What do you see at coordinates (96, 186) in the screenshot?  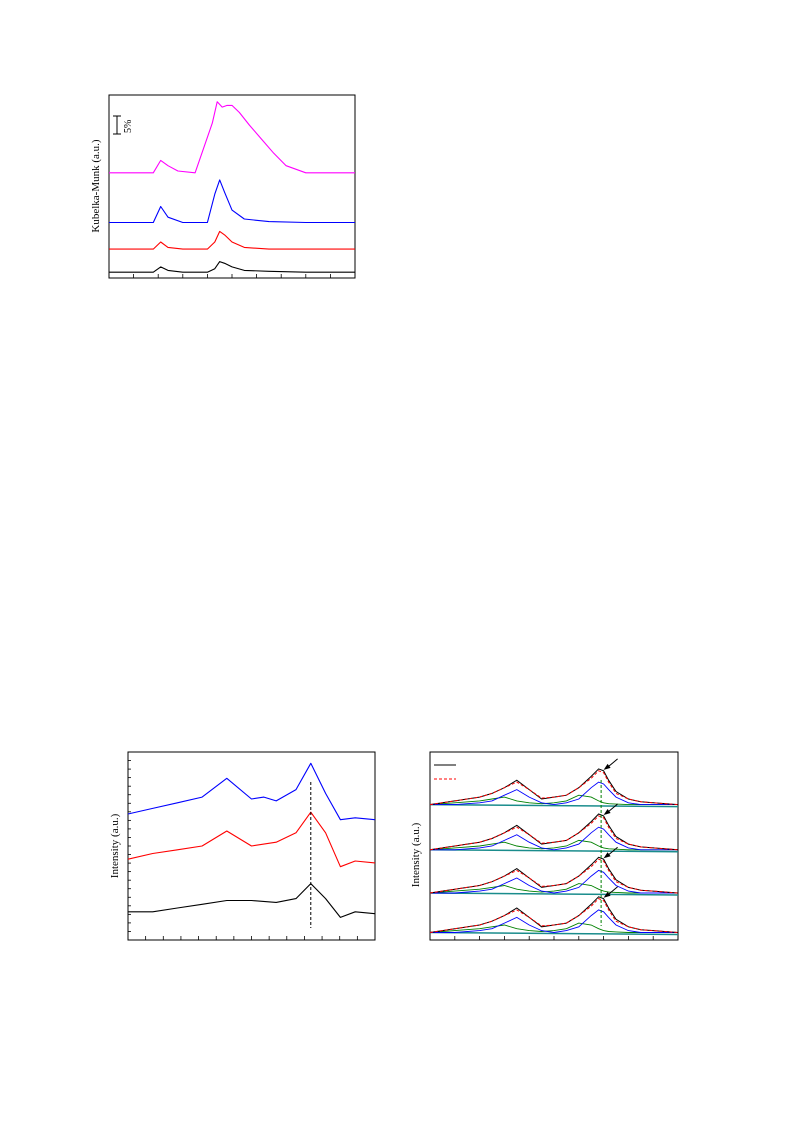 I see `y-axis-label: Kubelka-Munk (a.u.)` at bounding box center [96, 186].